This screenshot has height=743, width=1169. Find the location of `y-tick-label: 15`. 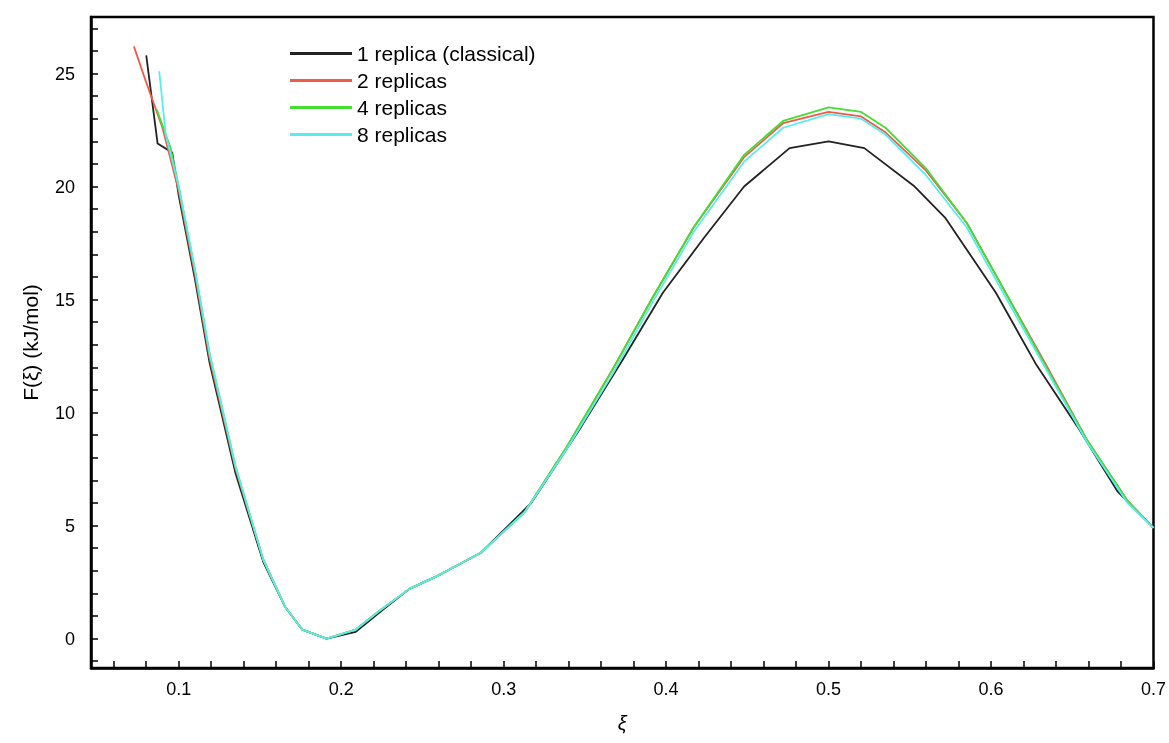

y-tick-label: 15 is located at coordinates (64, 299).